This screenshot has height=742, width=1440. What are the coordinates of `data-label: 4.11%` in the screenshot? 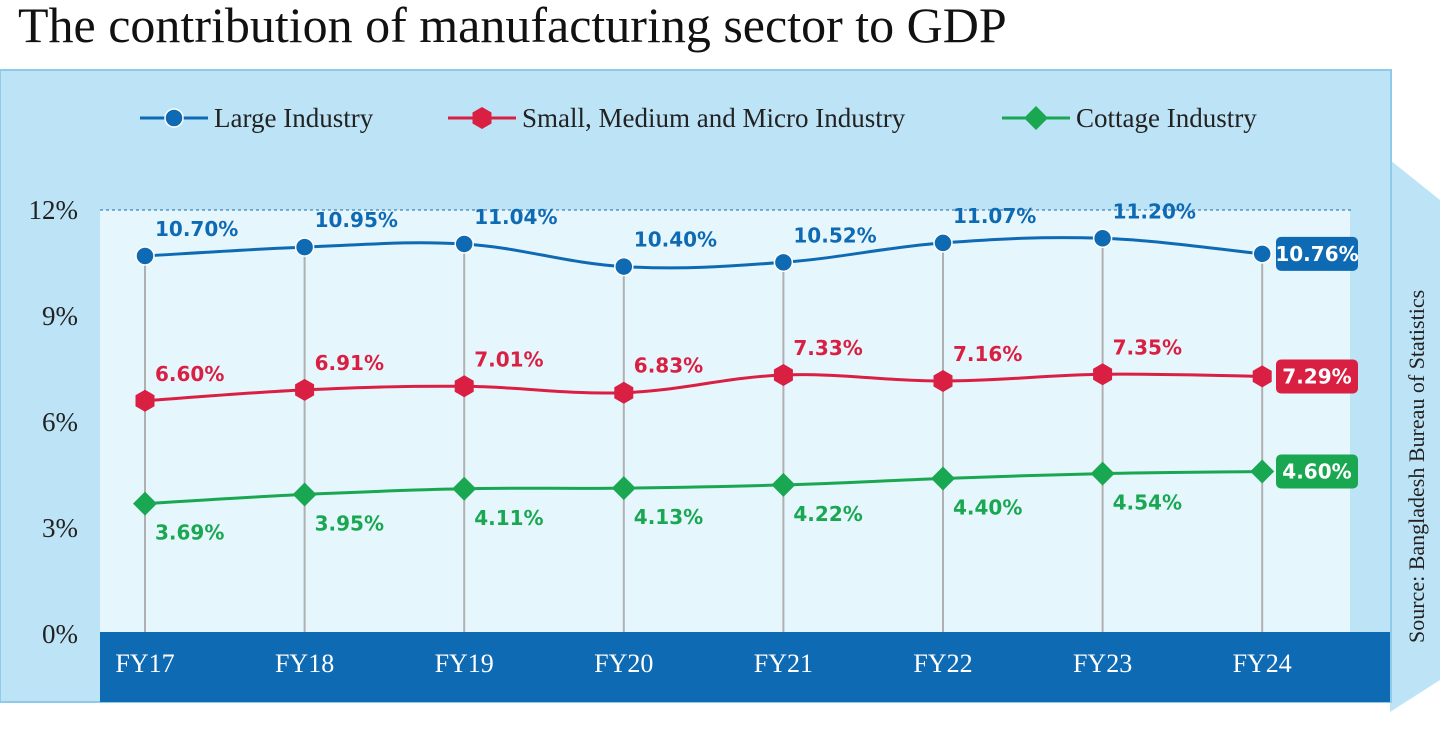 It's located at (508, 518).